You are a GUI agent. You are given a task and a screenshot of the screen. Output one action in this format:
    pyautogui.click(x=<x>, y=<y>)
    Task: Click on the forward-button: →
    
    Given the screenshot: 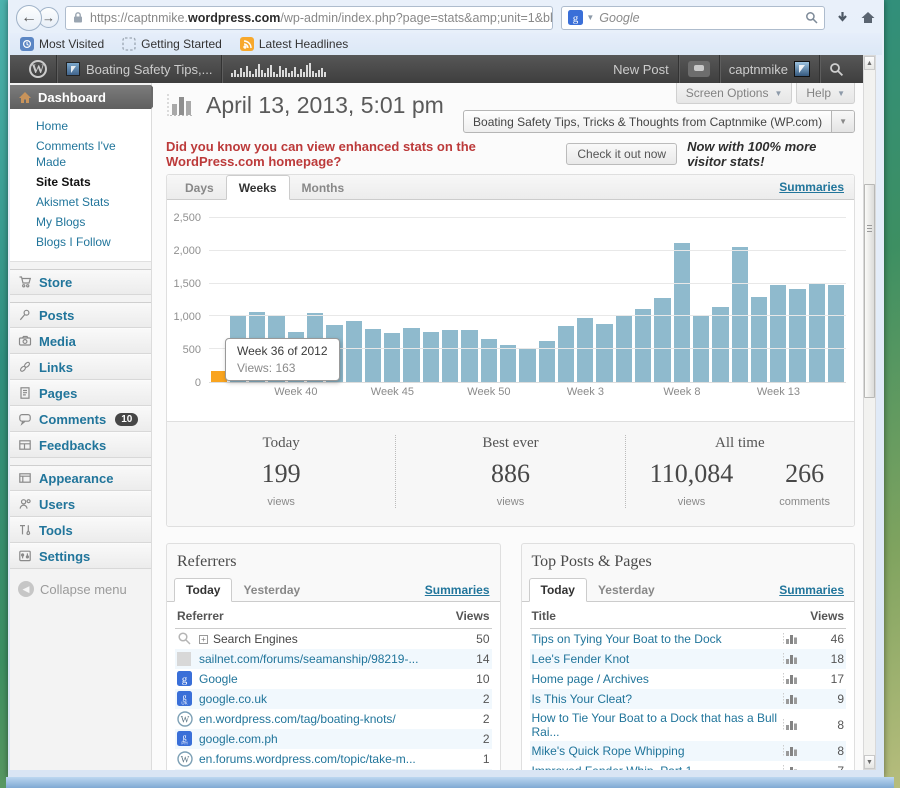 What is the action you would take?
    pyautogui.click(x=48, y=17)
    